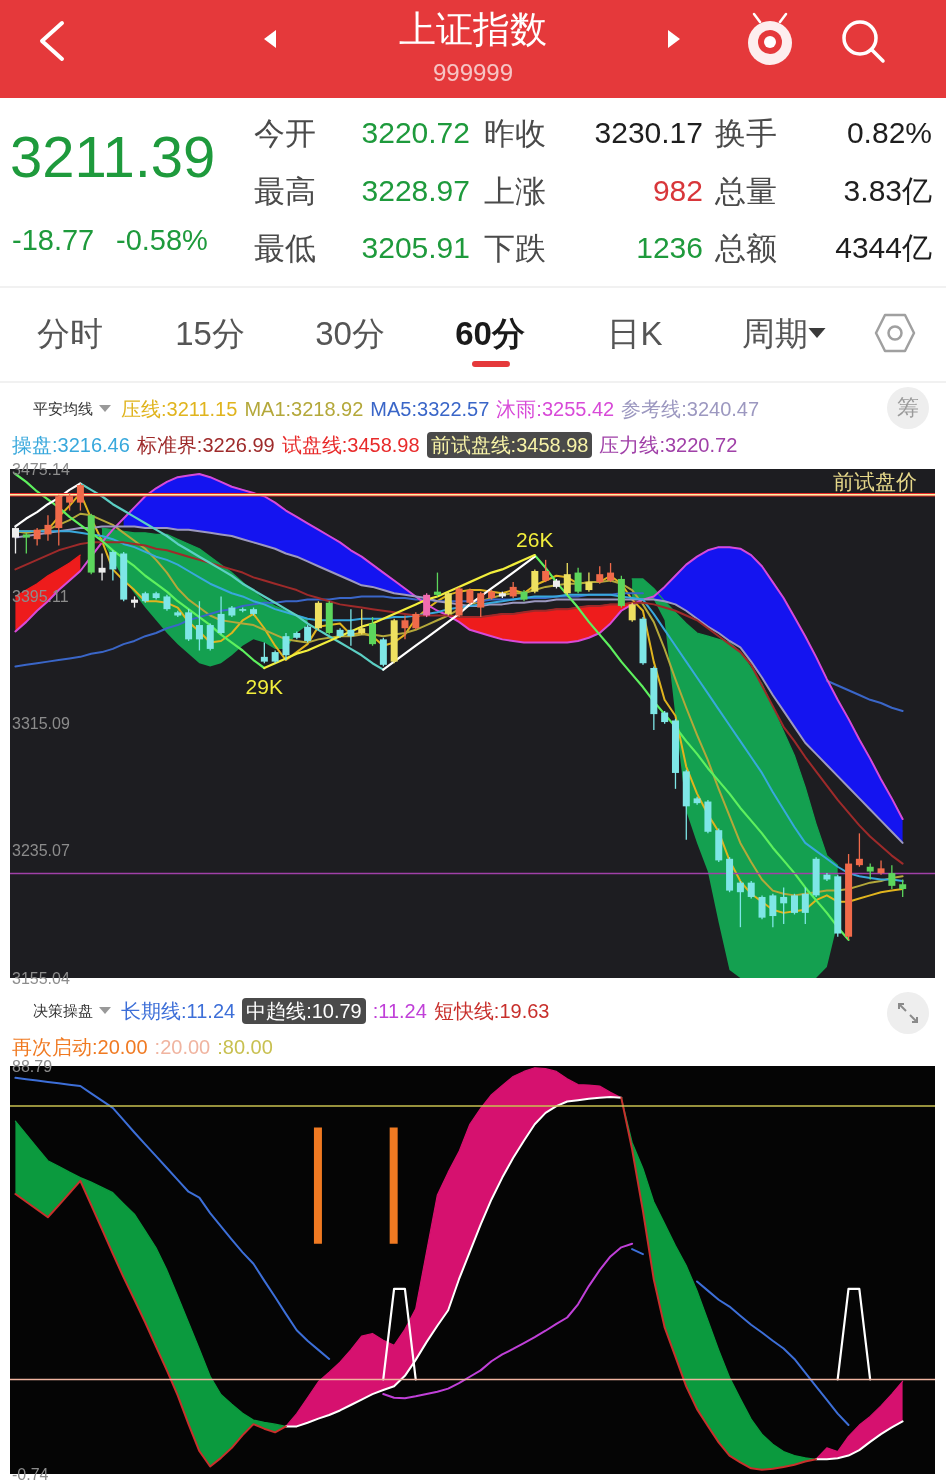 This screenshot has height=1484, width=946. What do you see at coordinates (473, 72) in the screenshot?
I see `text: 999999` at bounding box center [473, 72].